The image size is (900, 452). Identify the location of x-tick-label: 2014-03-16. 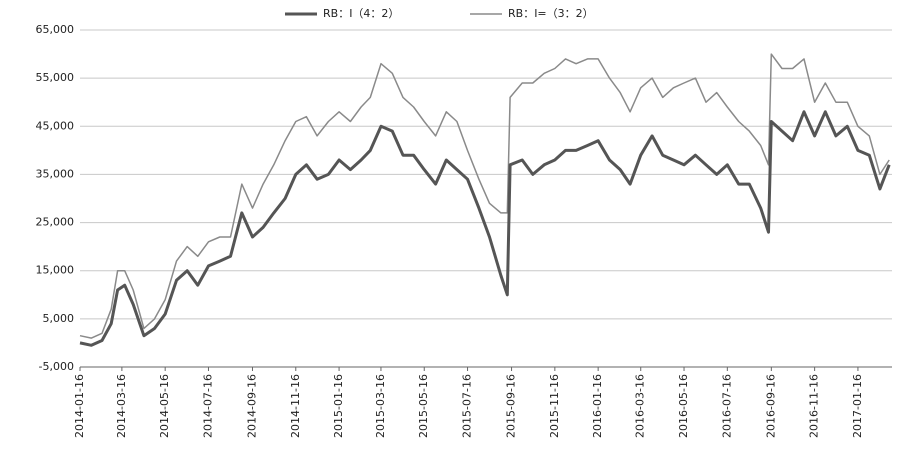
(121, 406).